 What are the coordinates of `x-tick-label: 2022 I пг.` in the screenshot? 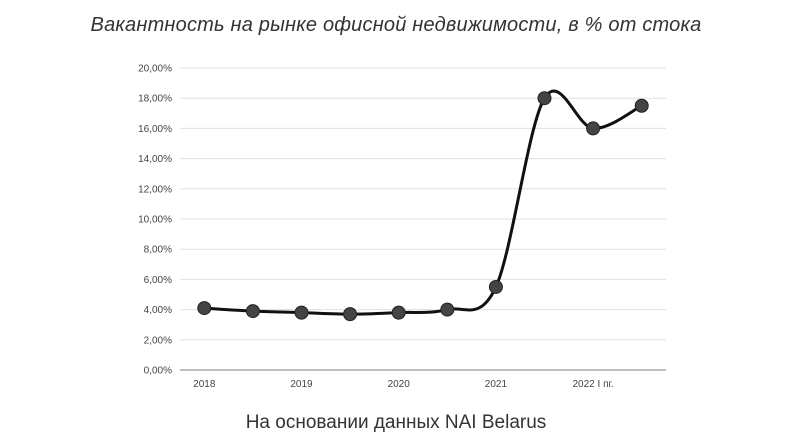 It's located at (592, 384).